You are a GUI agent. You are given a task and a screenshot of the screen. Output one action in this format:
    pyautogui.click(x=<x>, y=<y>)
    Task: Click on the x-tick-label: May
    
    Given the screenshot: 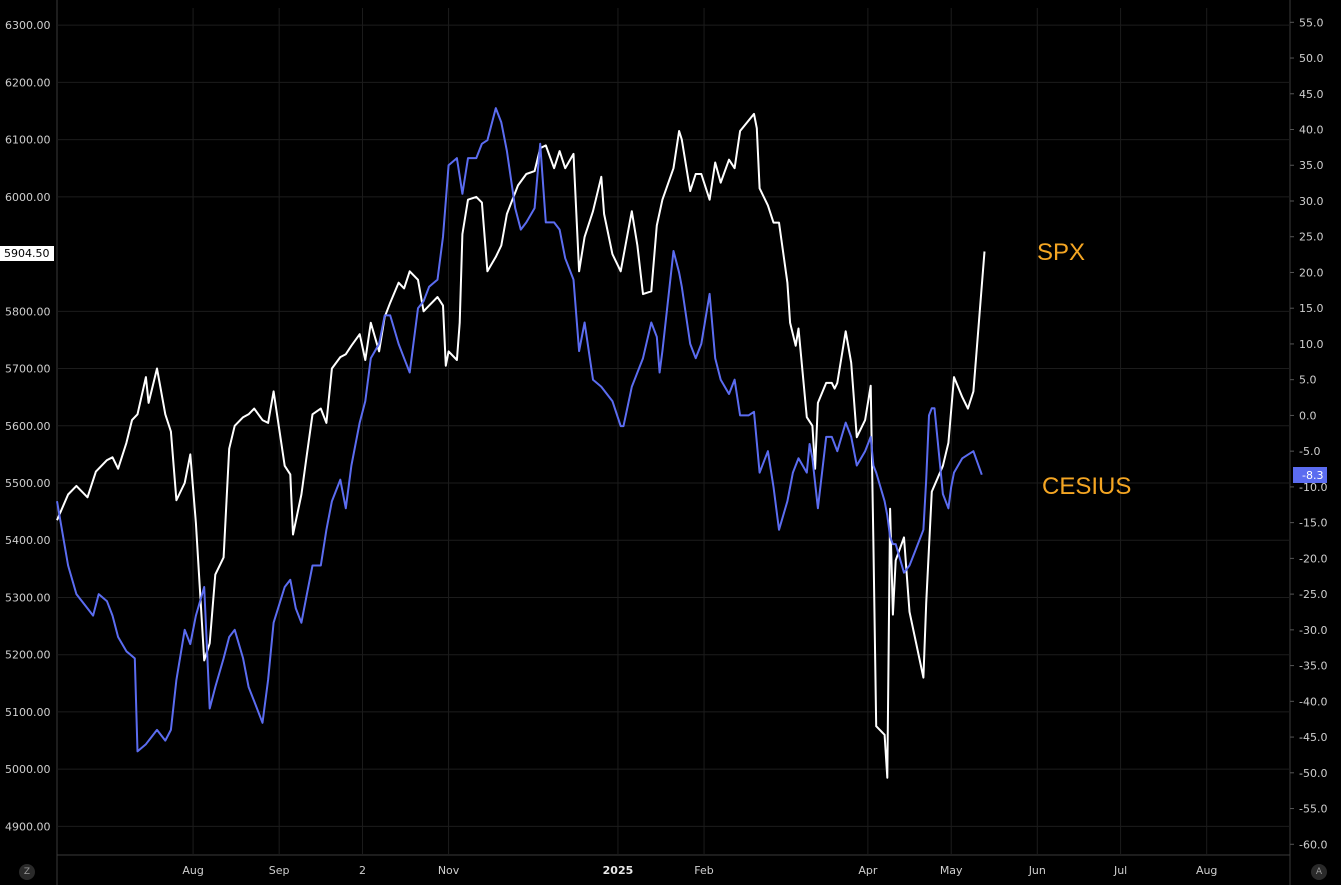 What is the action you would take?
    pyautogui.click(x=951, y=870)
    